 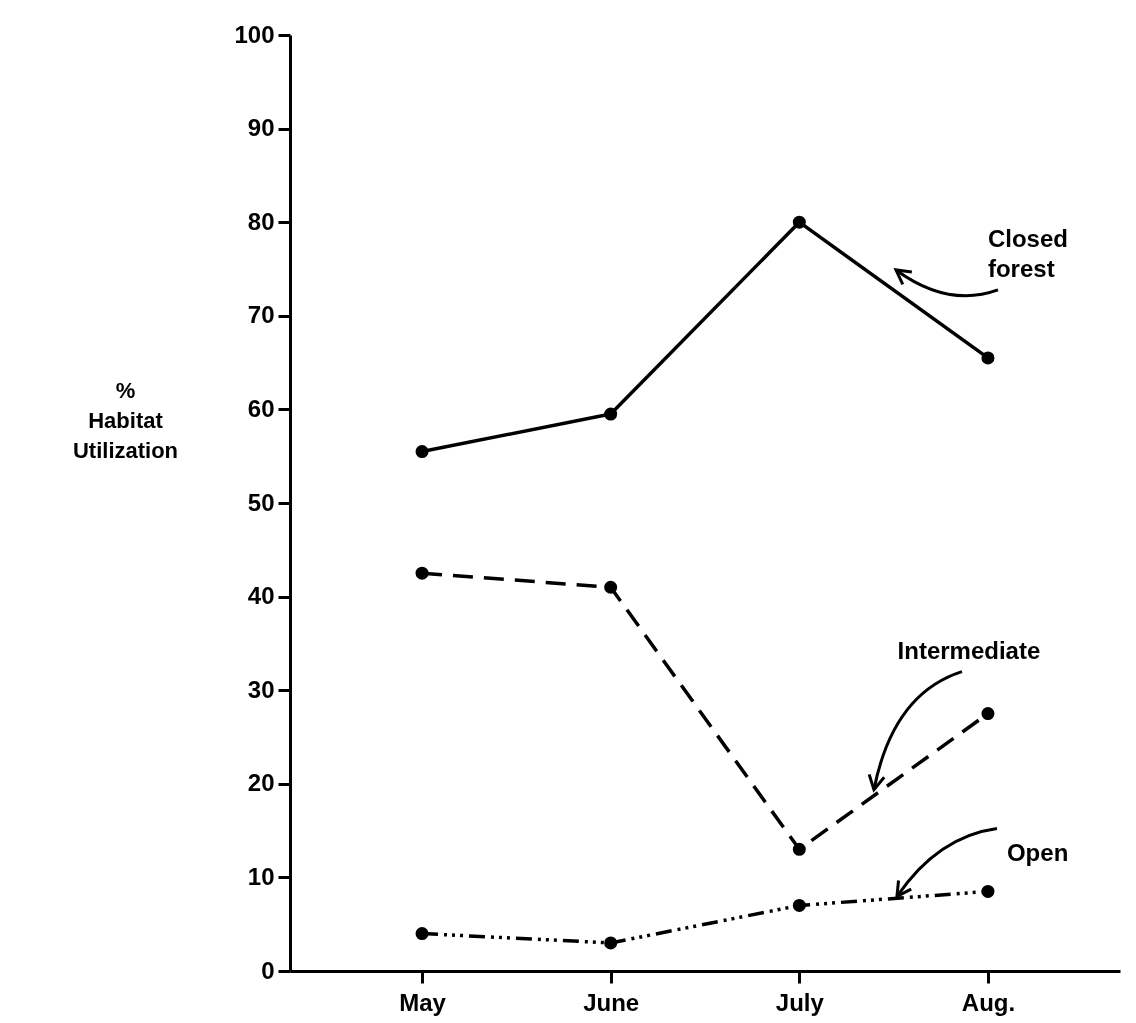 What do you see at coordinates (1037, 853) in the screenshot?
I see `series-label: Open` at bounding box center [1037, 853].